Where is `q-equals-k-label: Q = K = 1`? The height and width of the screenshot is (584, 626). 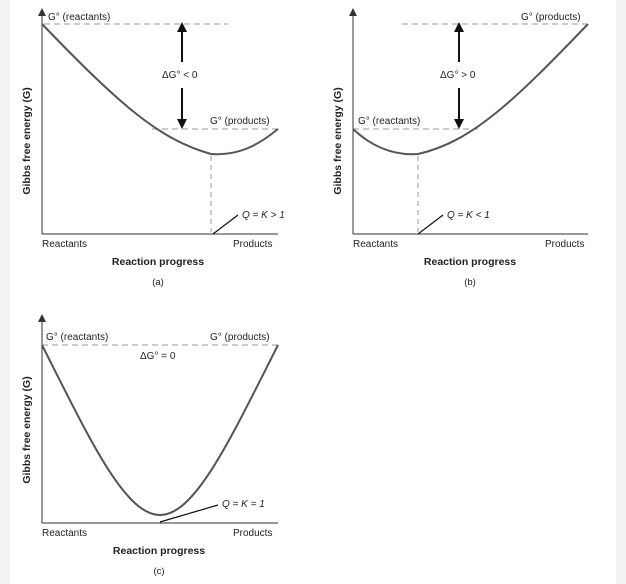
q-equals-k-label: Q = K = 1 is located at coordinates (243, 504).